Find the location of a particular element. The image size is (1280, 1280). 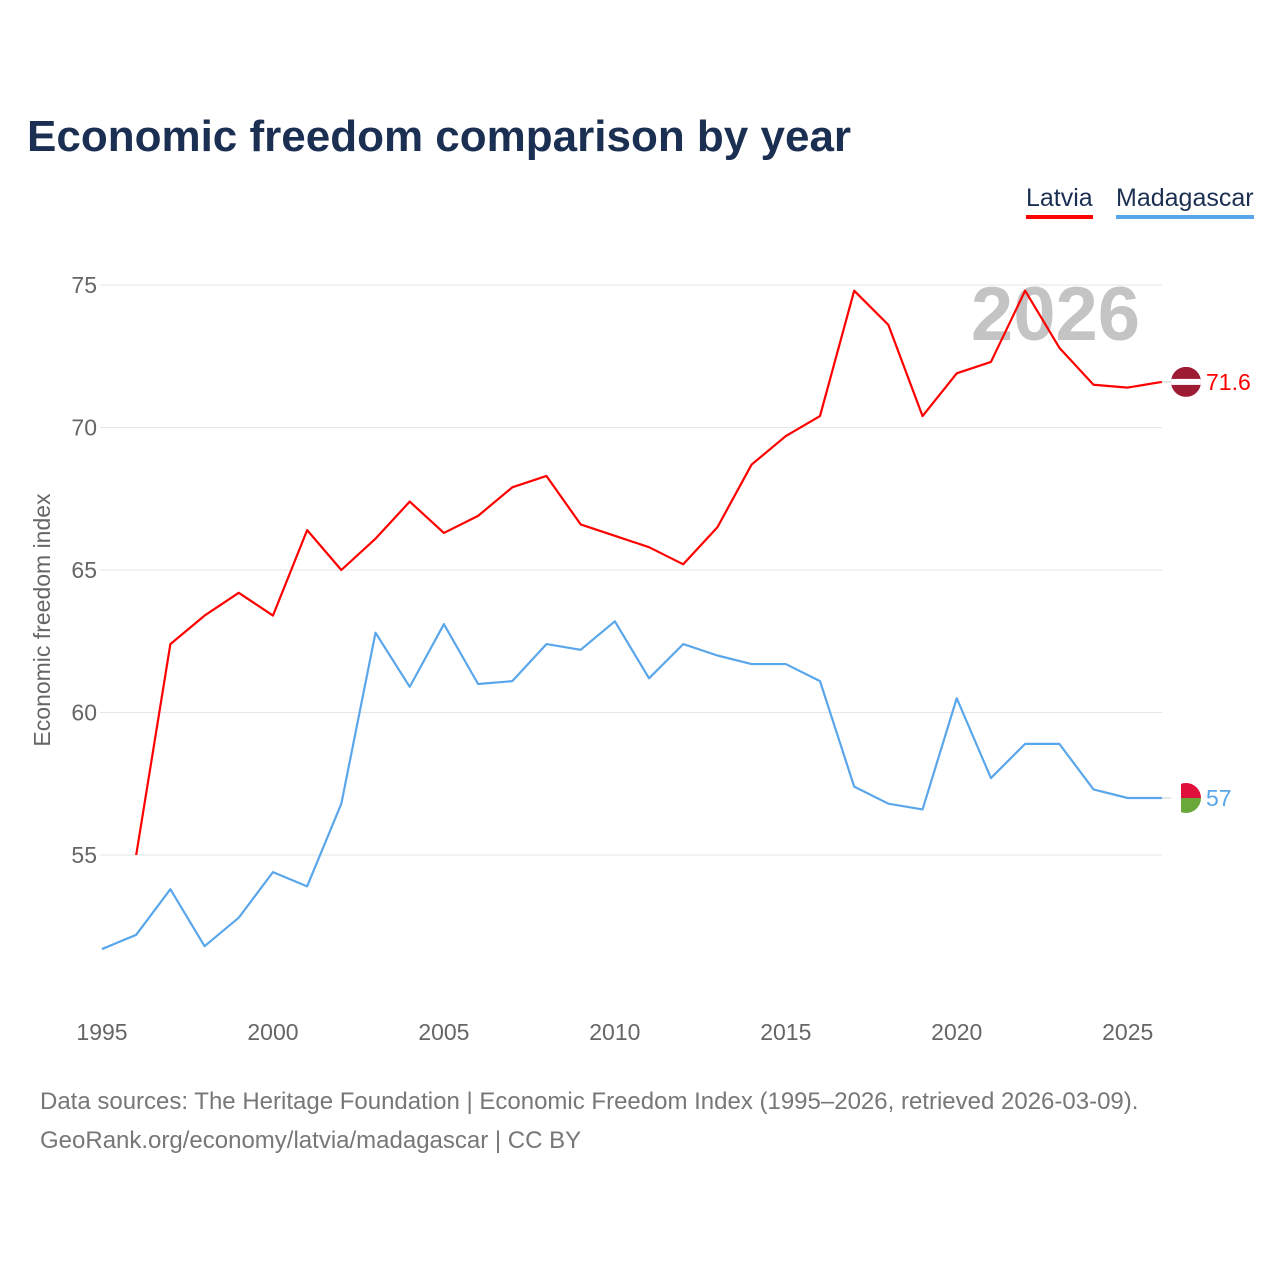

x-tick-label: 2020 is located at coordinates (956, 1032).